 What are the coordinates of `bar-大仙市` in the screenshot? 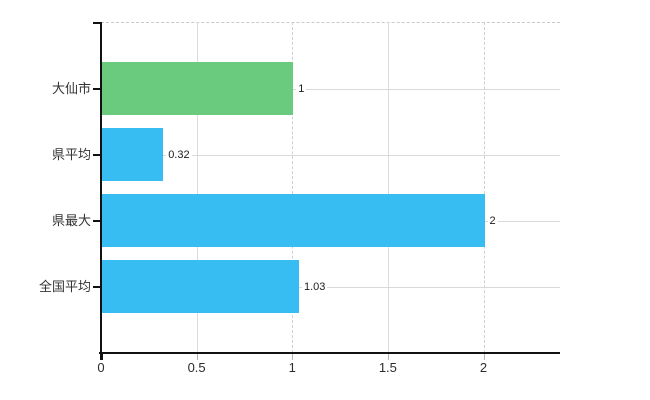 It's located at (198, 88).